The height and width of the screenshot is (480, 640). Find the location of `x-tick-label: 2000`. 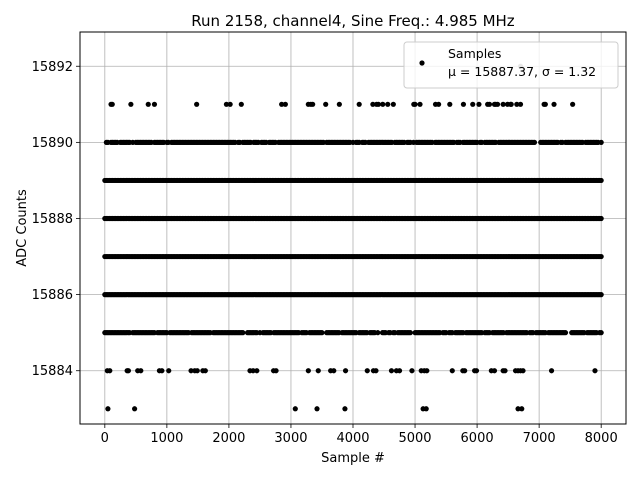

x-tick-label: 2000 is located at coordinates (228, 438).